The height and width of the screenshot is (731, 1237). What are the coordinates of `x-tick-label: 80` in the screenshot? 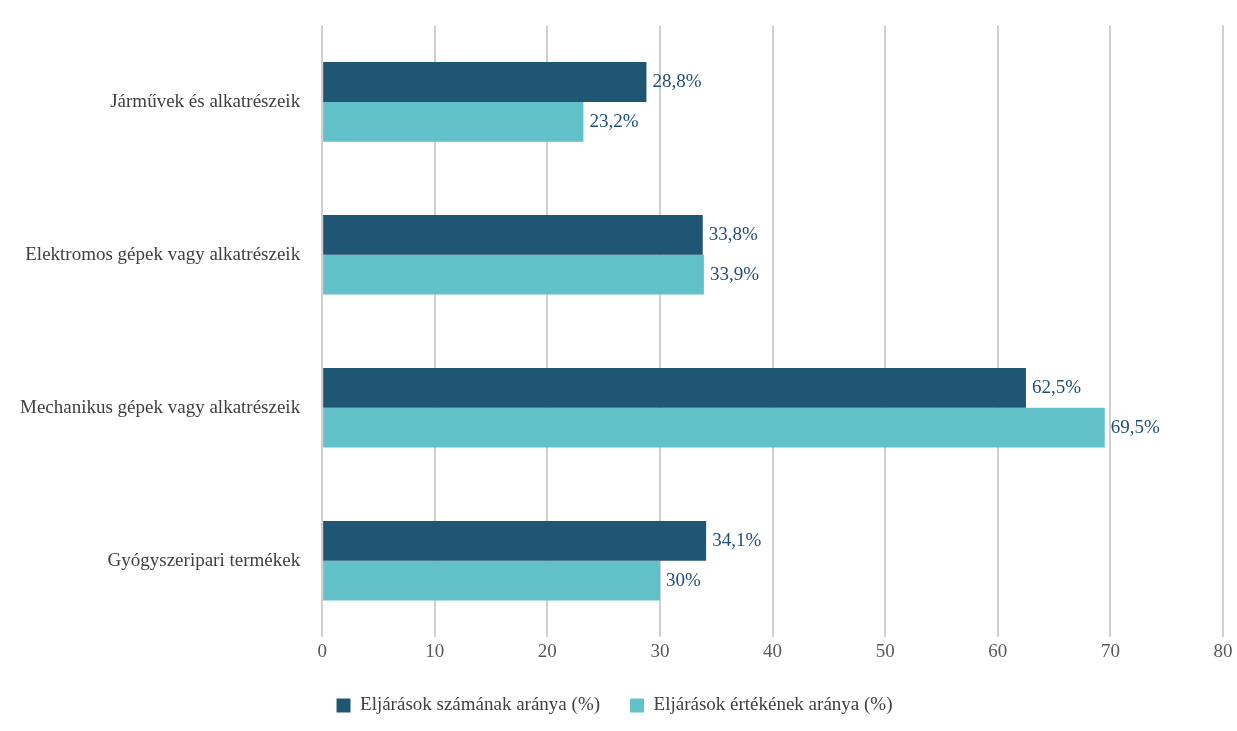 It's located at (1223, 650).